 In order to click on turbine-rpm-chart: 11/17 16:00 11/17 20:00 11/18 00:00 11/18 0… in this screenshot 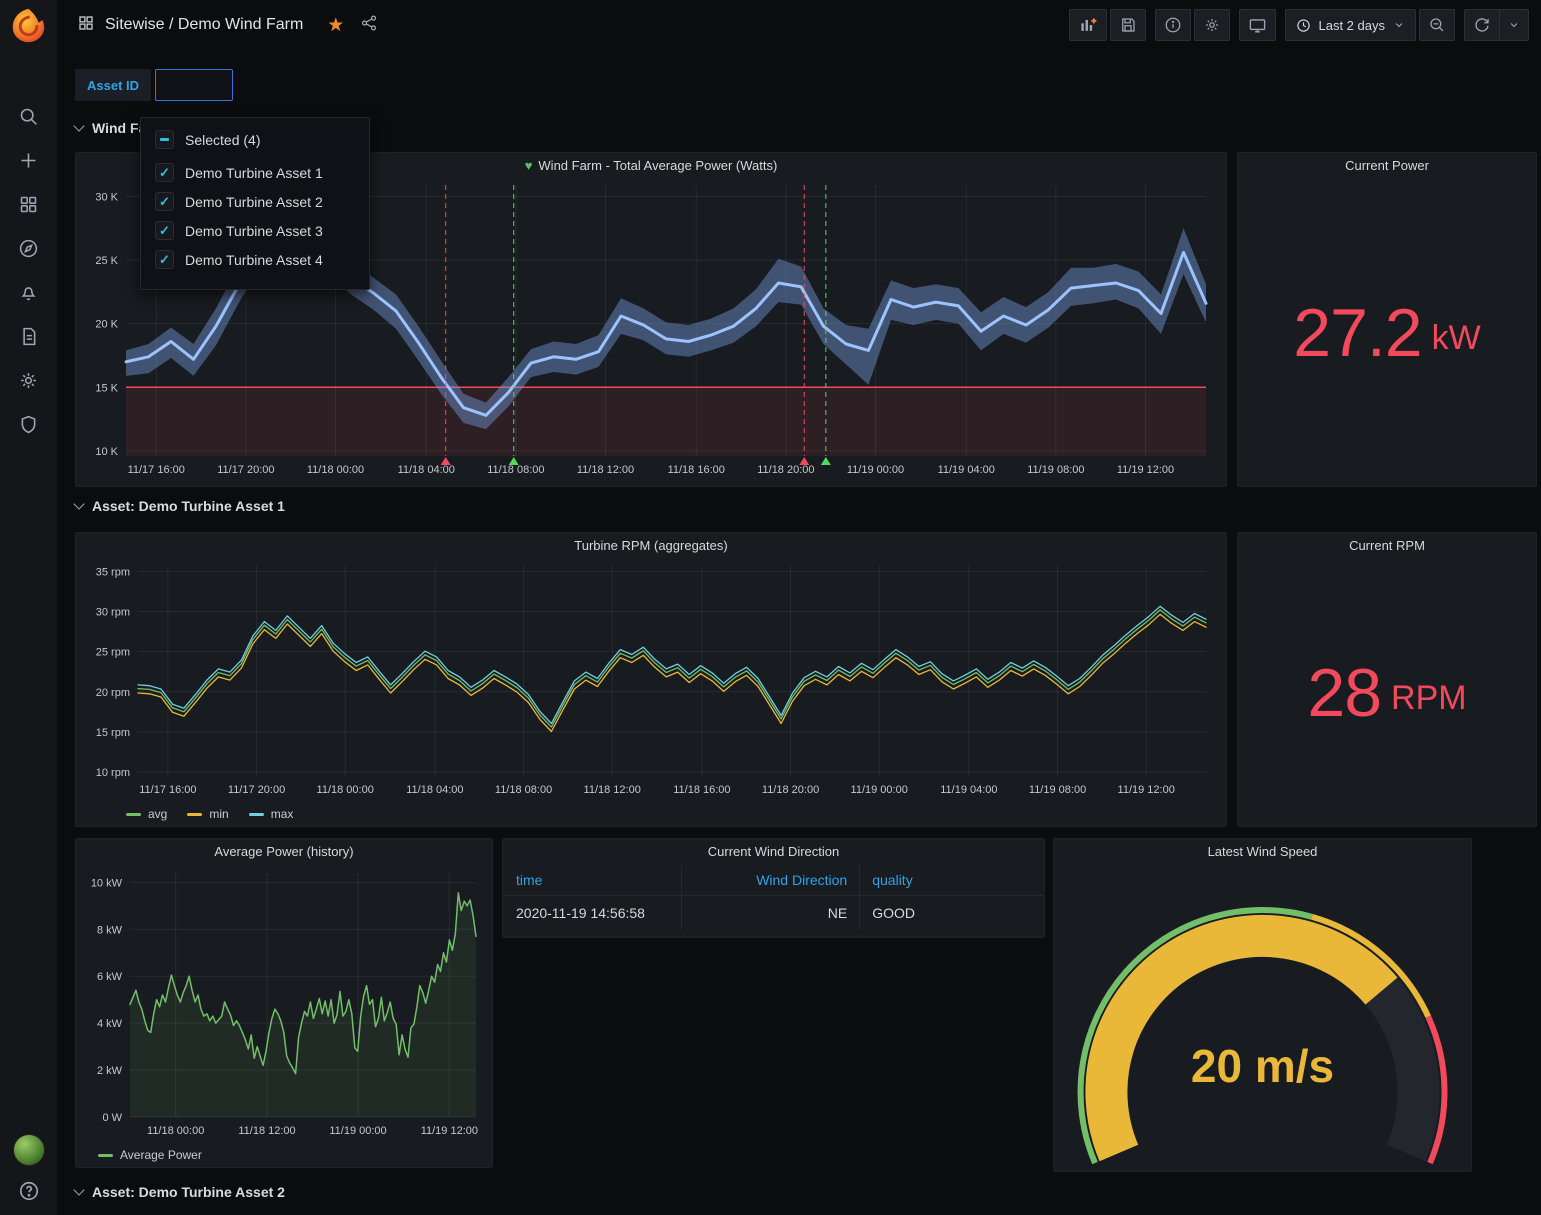, I will do `click(651, 679)`.